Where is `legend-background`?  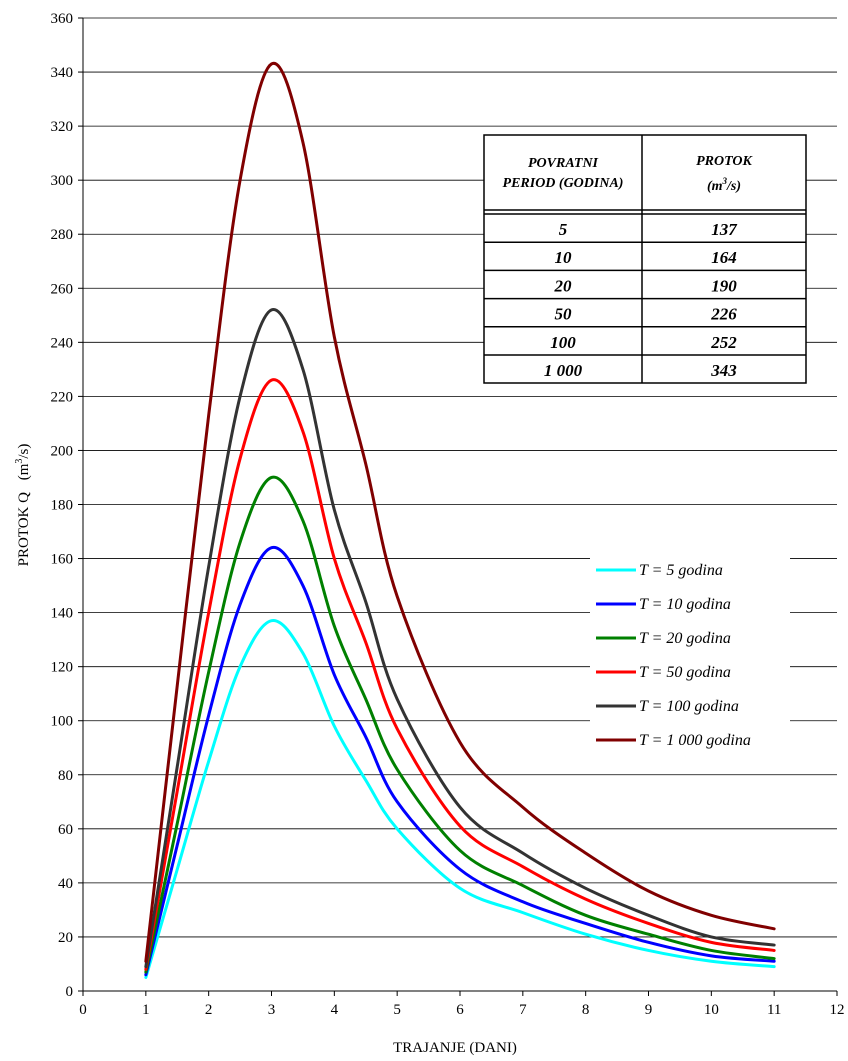
legend-background is located at coordinates (690, 650).